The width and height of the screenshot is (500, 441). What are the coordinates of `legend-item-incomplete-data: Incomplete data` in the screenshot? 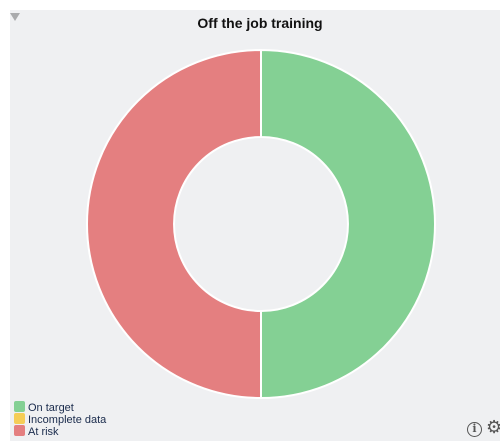 It's located at (60, 419).